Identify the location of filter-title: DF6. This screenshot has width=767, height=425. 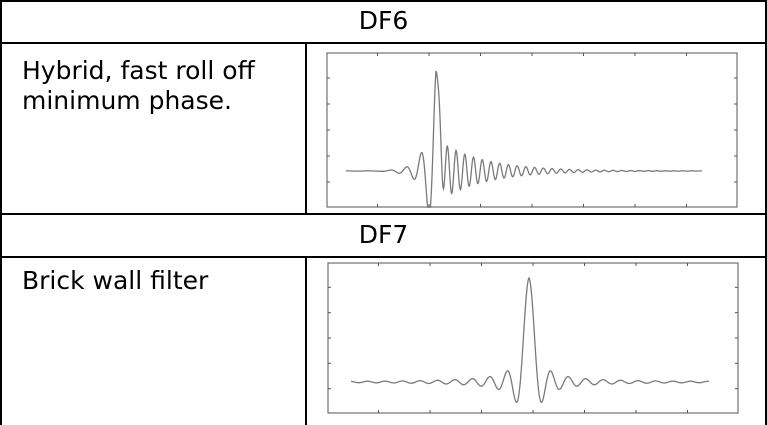
(383, 20).